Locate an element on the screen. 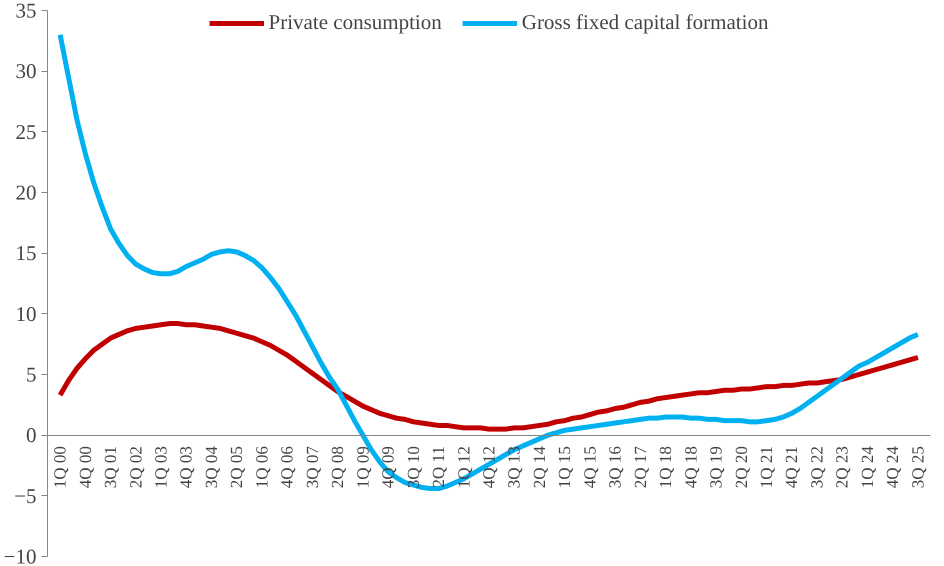 The width and height of the screenshot is (944, 566). x-tick-label: 2Q 02 is located at coordinates (136, 467).